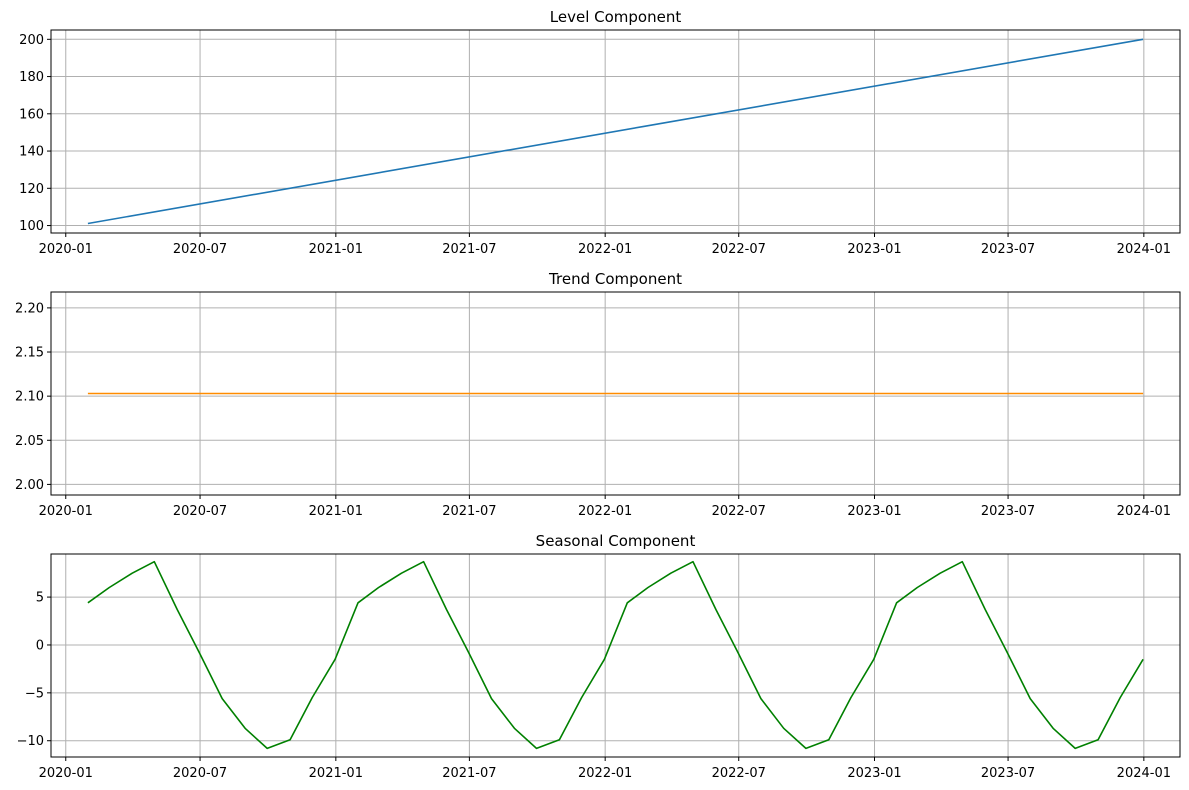 This screenshot has height=790, width=1189. I want to click on y-tick-label: 5, so click(40, 598).